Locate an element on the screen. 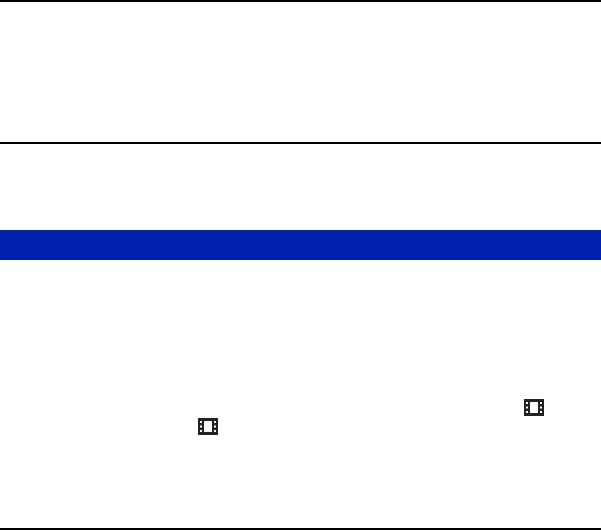  bottom-rule is located at coordinates (300, 529).